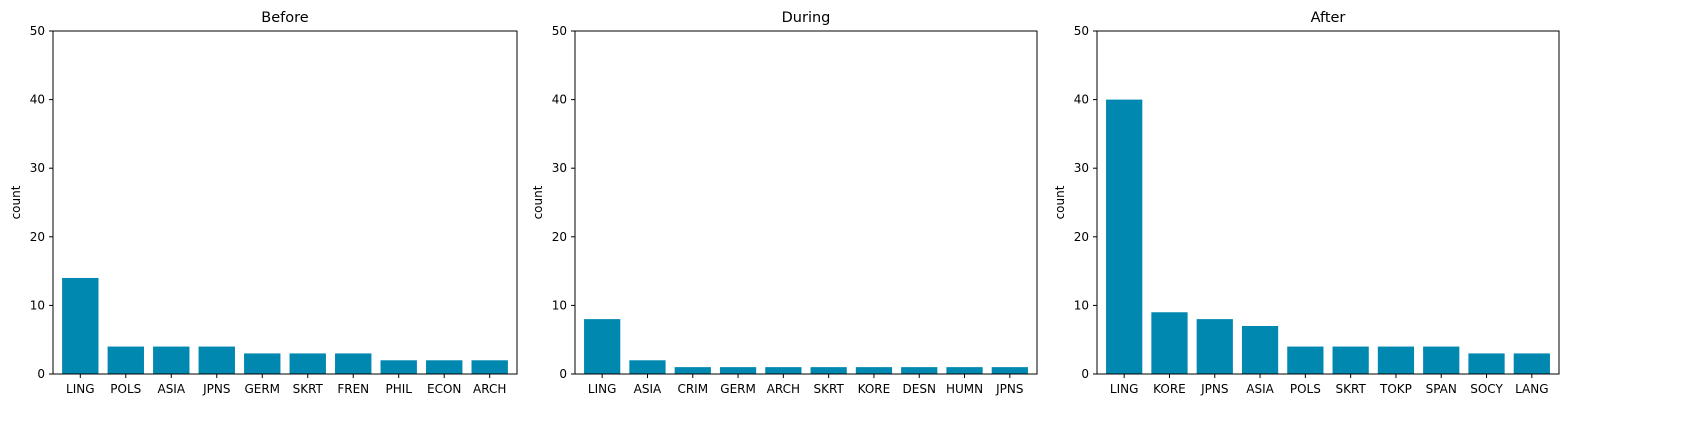 This screenshot has height=435, width=1686. What do you see at coordinates (964, 389) in the screenshot?
I see `x-tick-label: HUMN` at bounding box center [964, 389].